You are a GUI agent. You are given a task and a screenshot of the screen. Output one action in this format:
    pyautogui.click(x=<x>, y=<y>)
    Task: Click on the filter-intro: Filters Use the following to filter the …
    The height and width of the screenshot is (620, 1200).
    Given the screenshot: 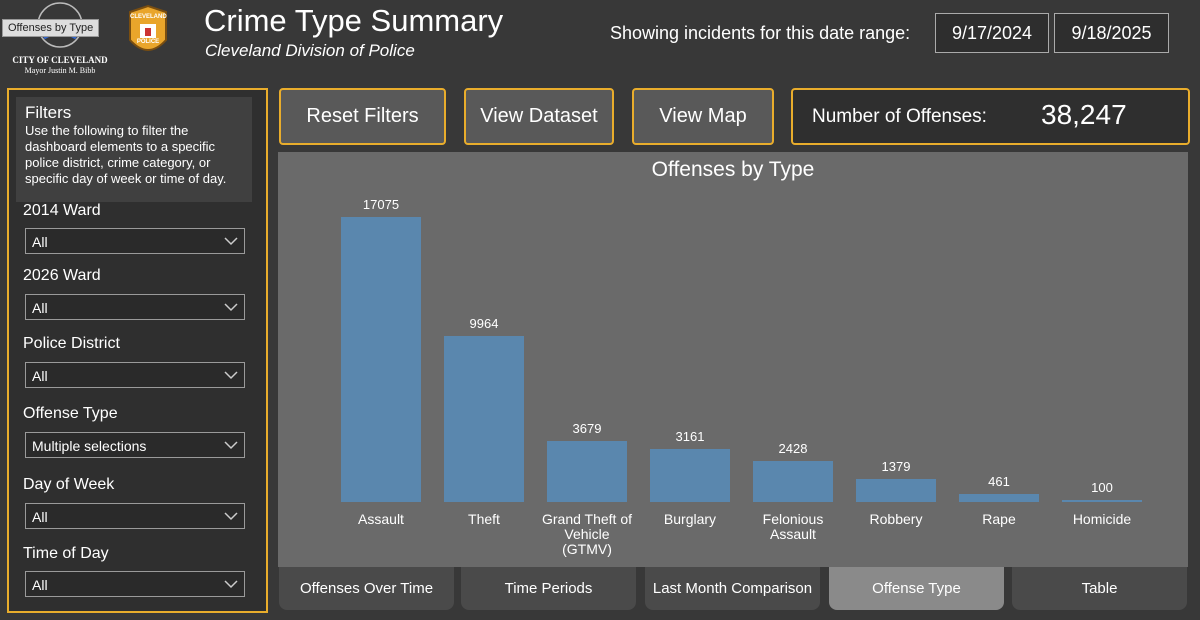 What is the action you would take?
    pyautogui.click(x=134, y=149)
    